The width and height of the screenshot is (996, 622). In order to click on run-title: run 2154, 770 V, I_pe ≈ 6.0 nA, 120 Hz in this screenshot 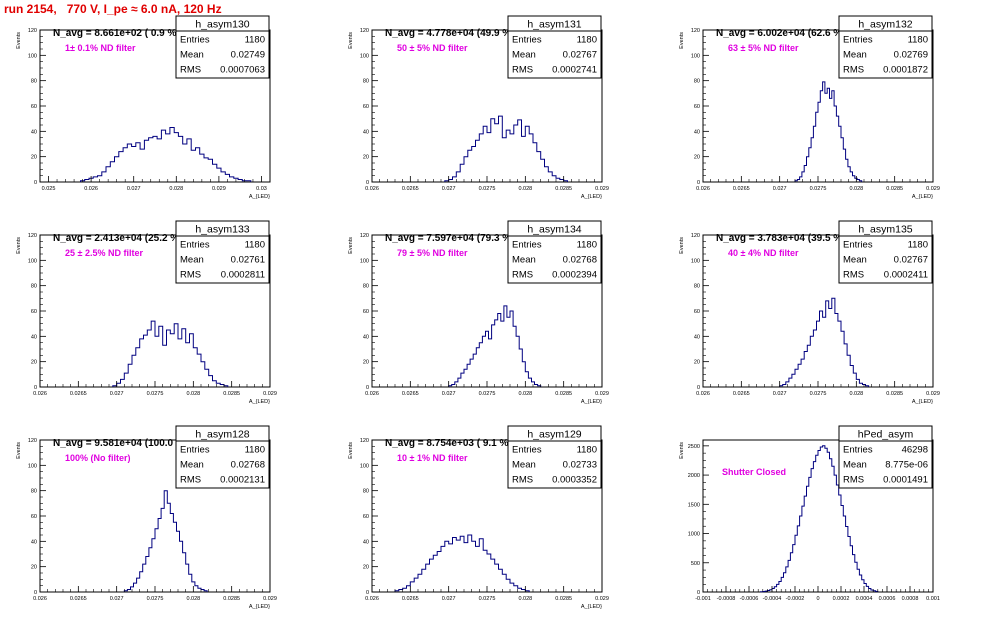, I will do `click(113, 9)`.